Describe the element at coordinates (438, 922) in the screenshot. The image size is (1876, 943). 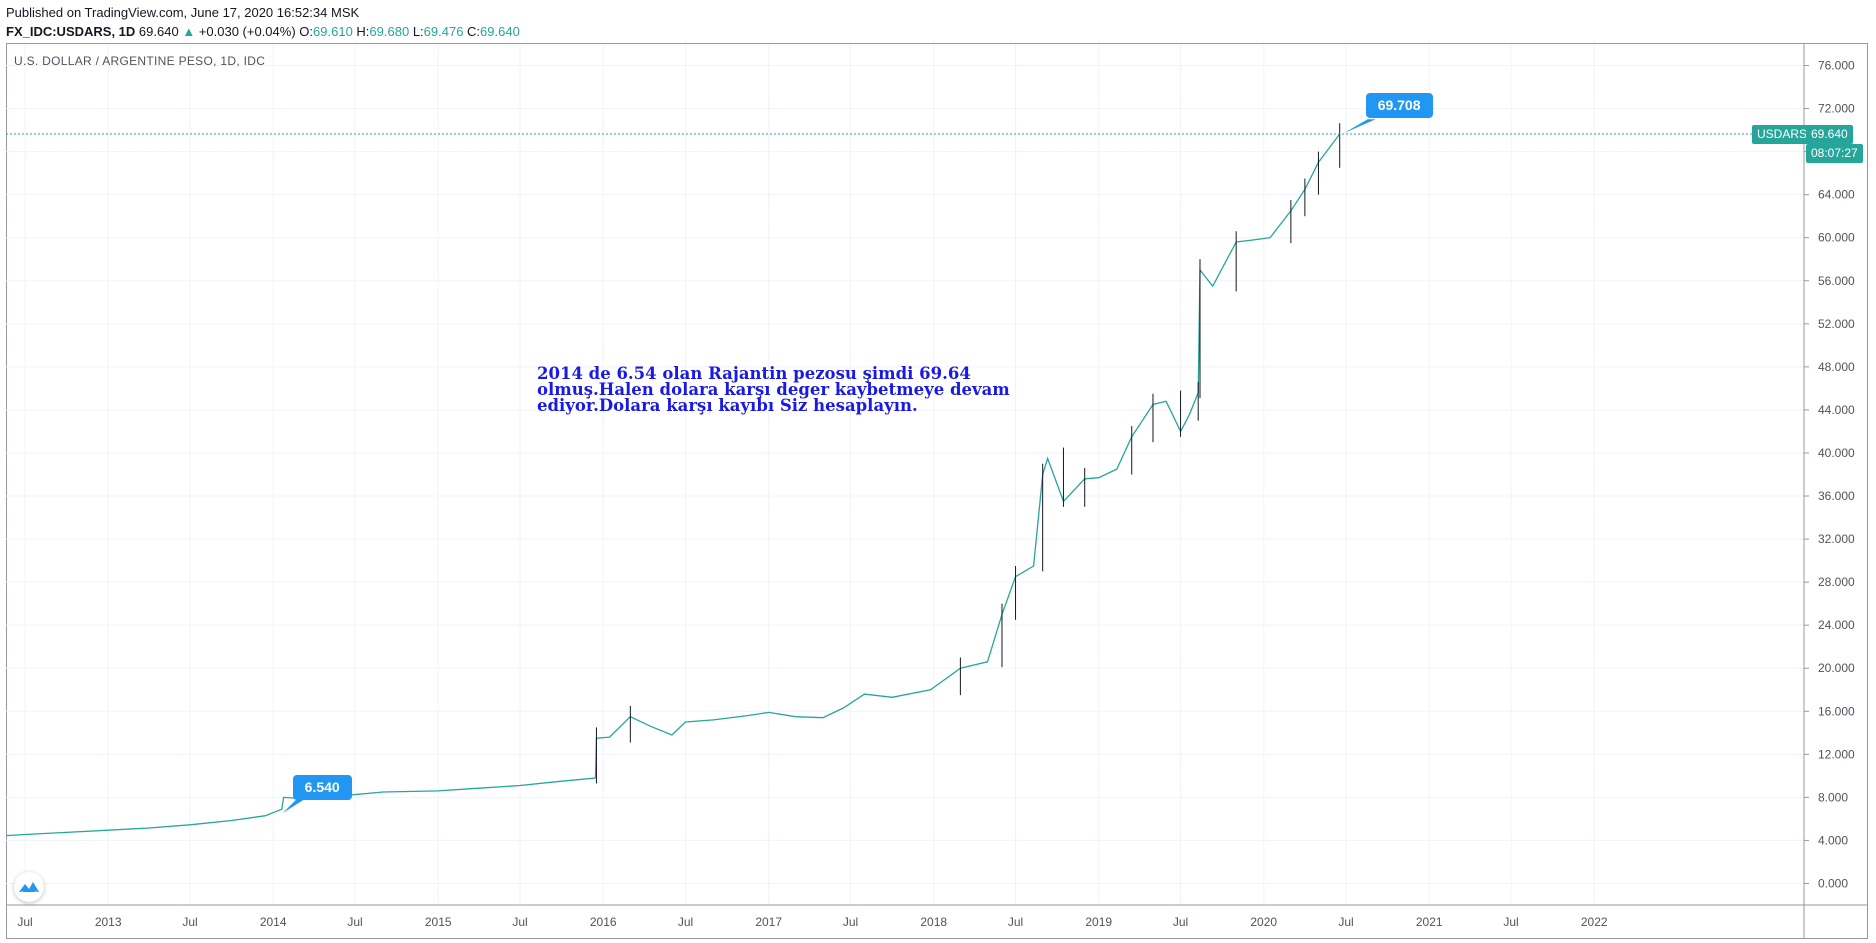
I see `x-tick-label: 2015` at that location.